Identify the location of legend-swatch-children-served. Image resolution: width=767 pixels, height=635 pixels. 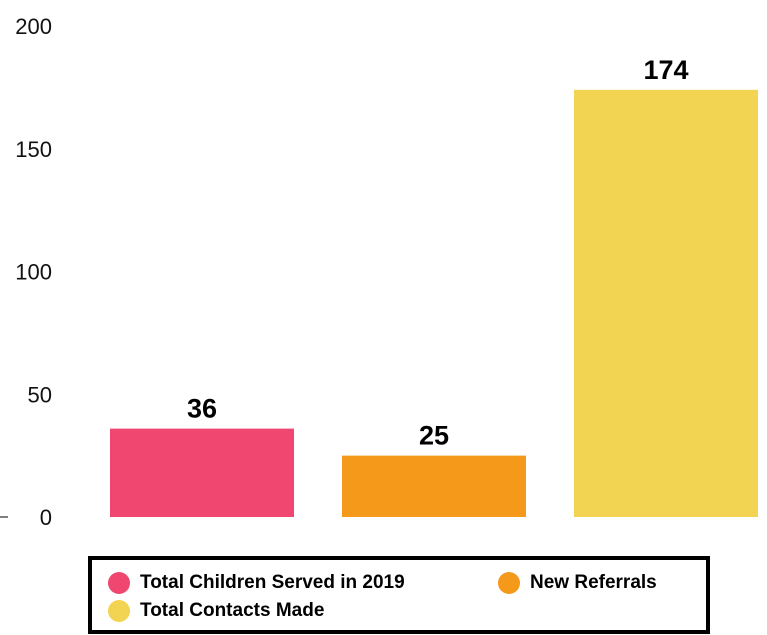
(119, 583).